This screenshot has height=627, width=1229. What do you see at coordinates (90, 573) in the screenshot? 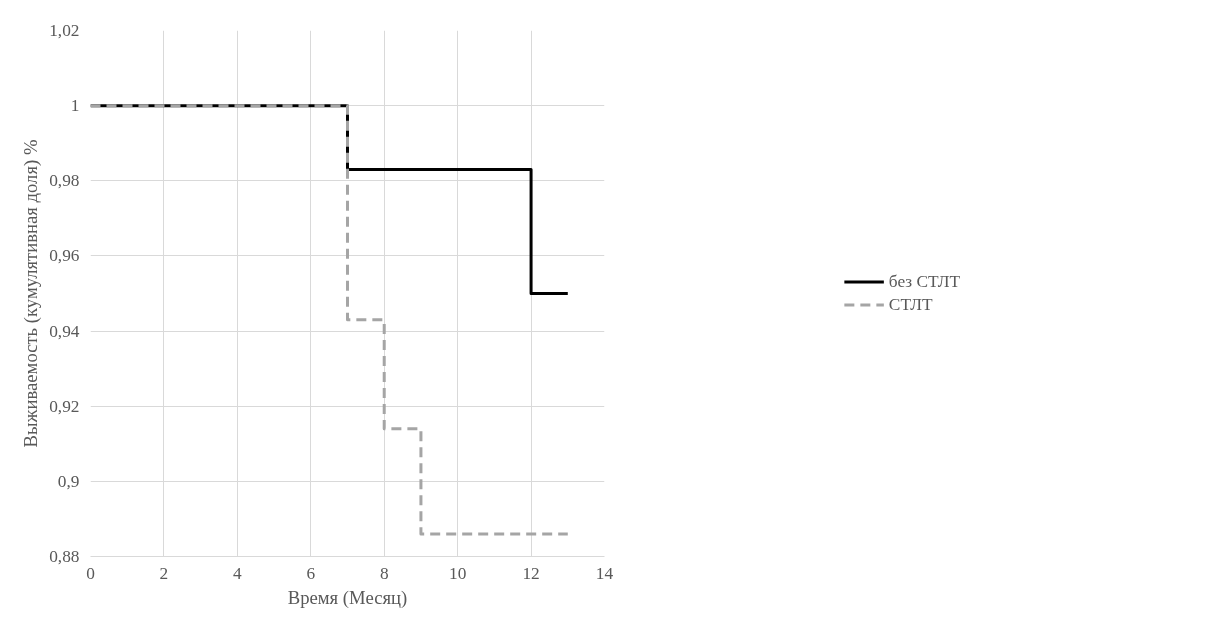
I see `x-tick-label: 0` at bounding box center [90, 573].